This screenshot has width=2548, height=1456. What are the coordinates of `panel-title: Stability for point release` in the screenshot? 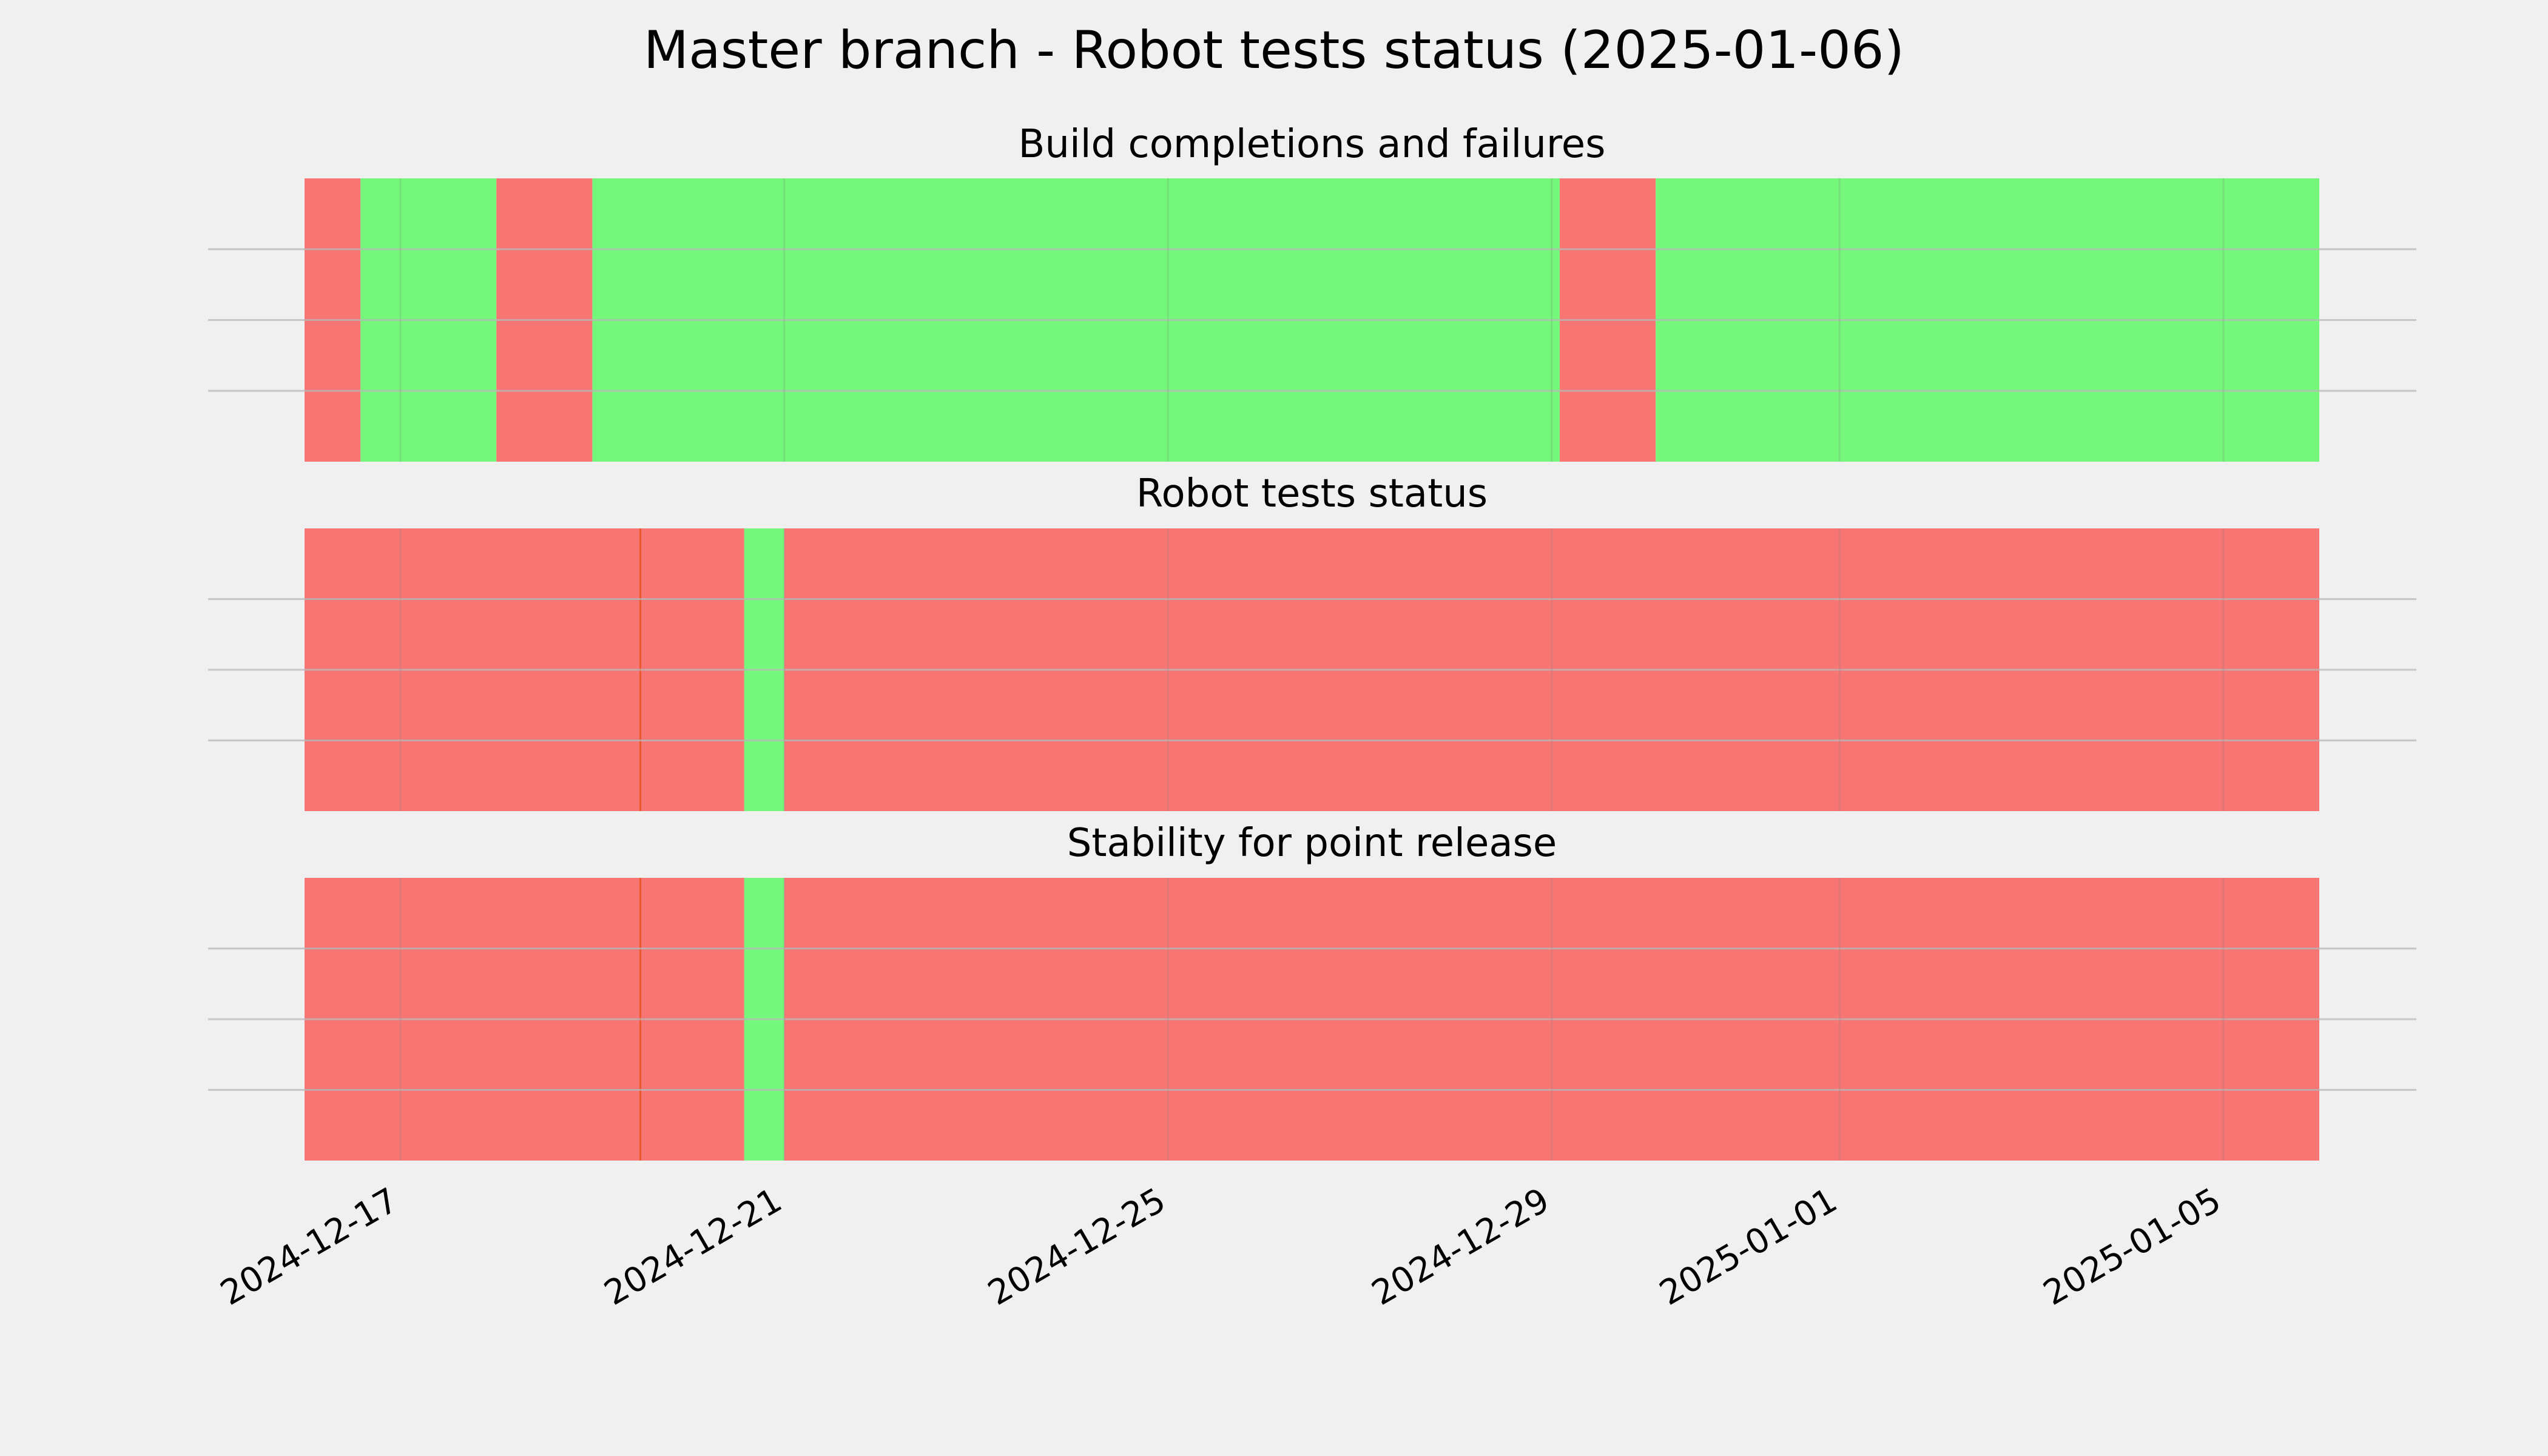 It's located at (1312, 843).